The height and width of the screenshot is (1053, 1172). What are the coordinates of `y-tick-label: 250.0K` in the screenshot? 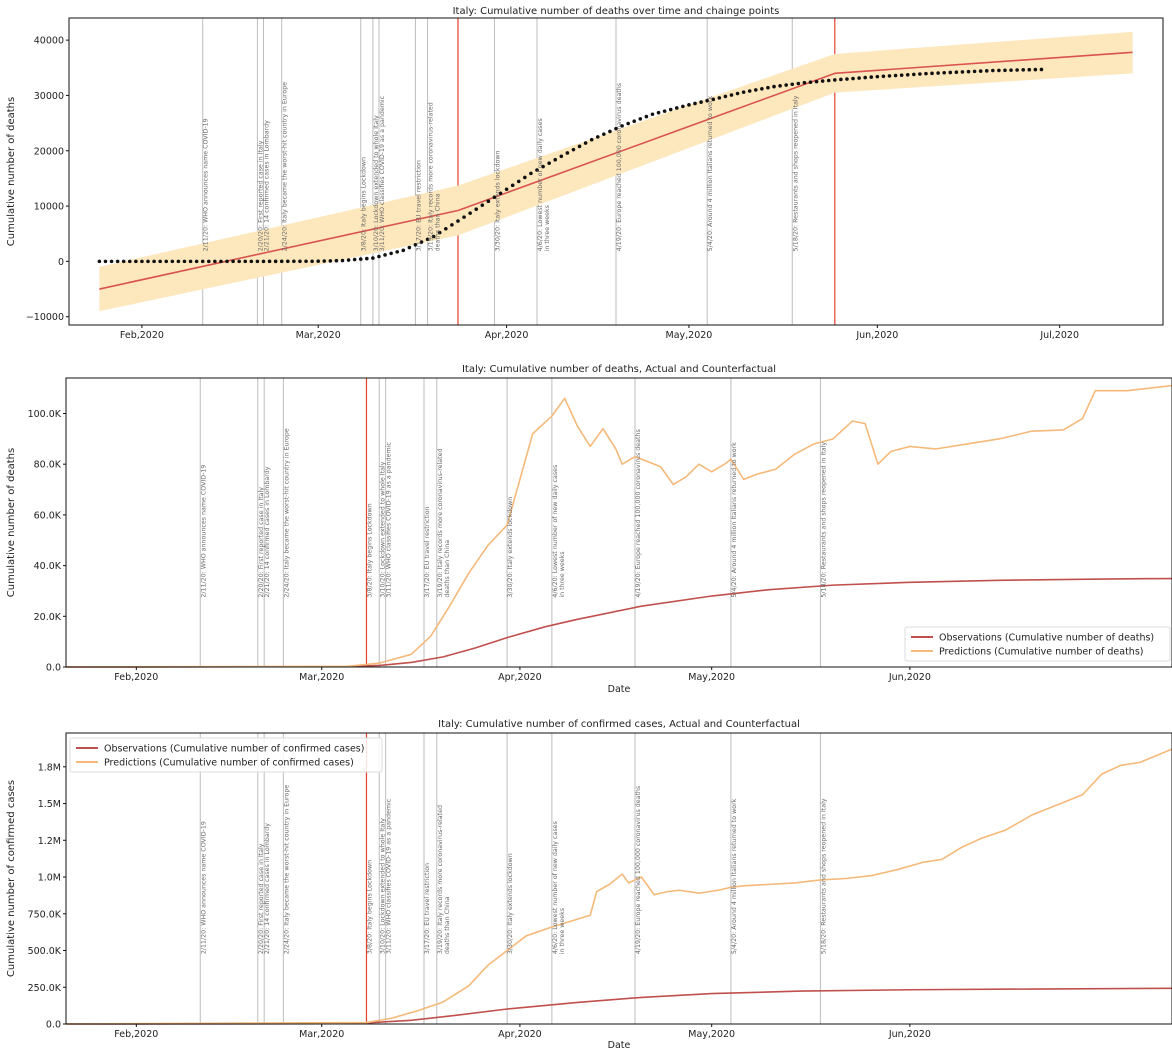 It's located at (45, 988).